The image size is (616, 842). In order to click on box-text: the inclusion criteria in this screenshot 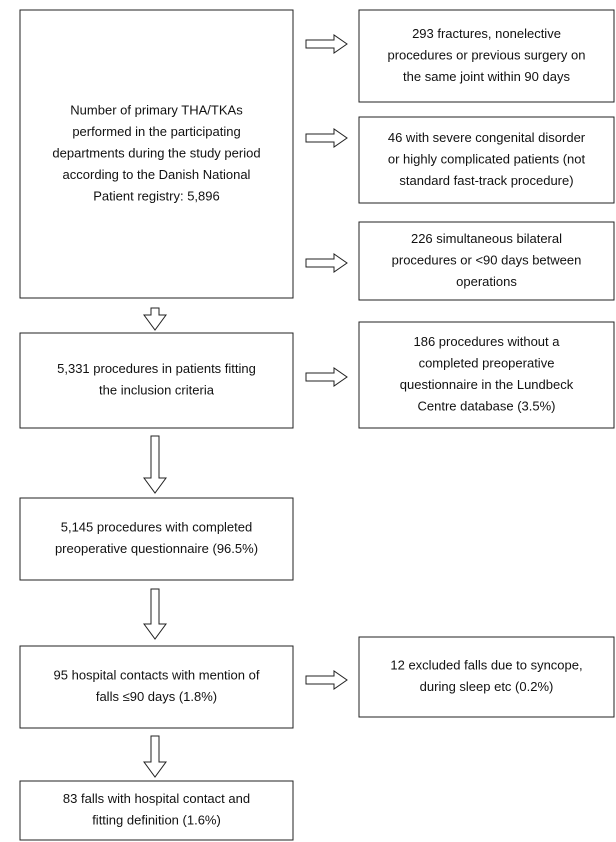, I will do `click(157, 390)`.